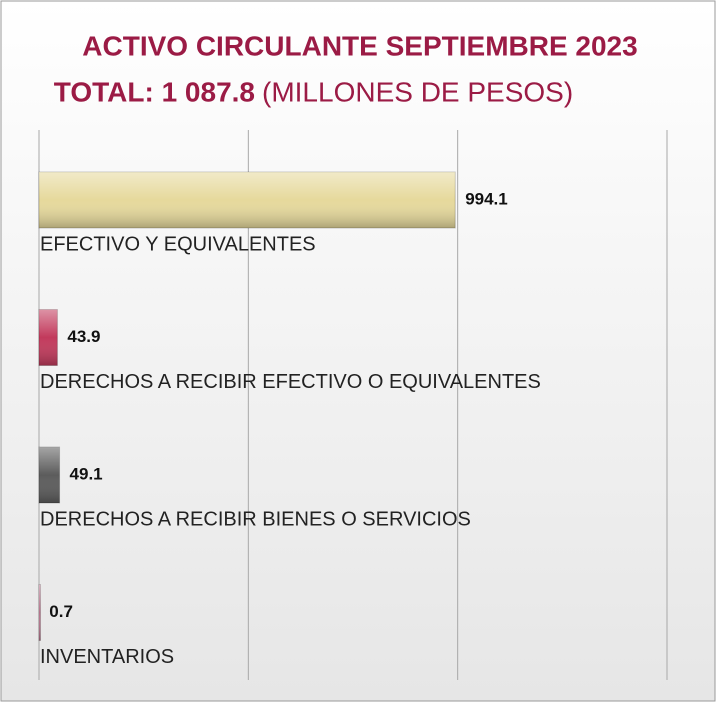 This screenshot has width=716, height=707. I want to click on value-label: 994.1, so click(486, 198).